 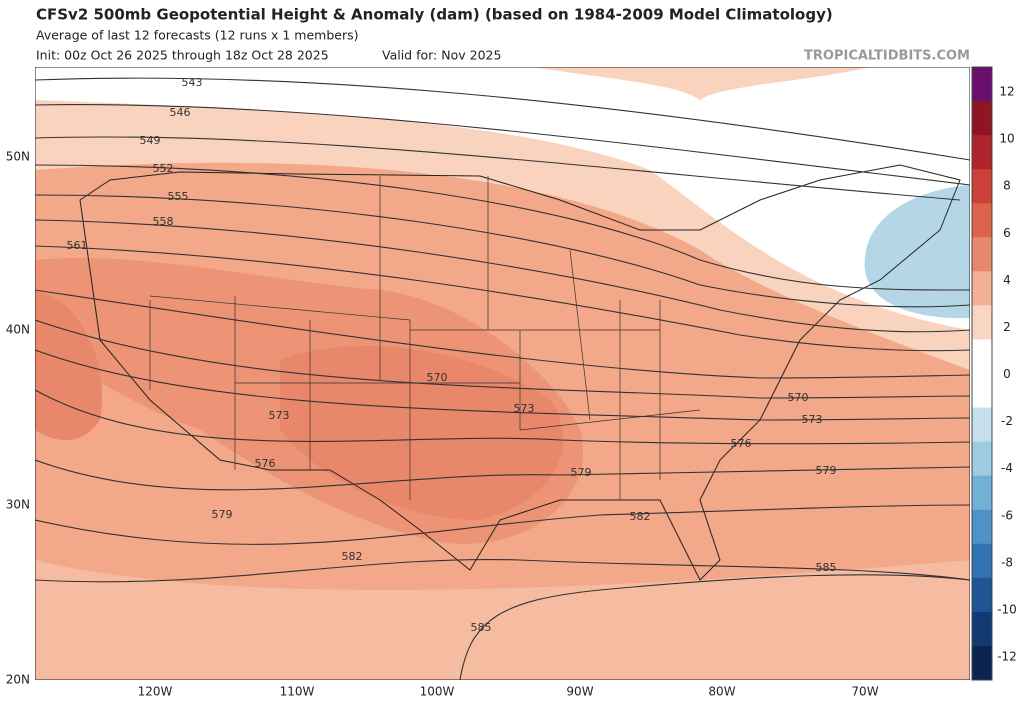 I want to click on contour-label: 552, so click(x=163, y=168).